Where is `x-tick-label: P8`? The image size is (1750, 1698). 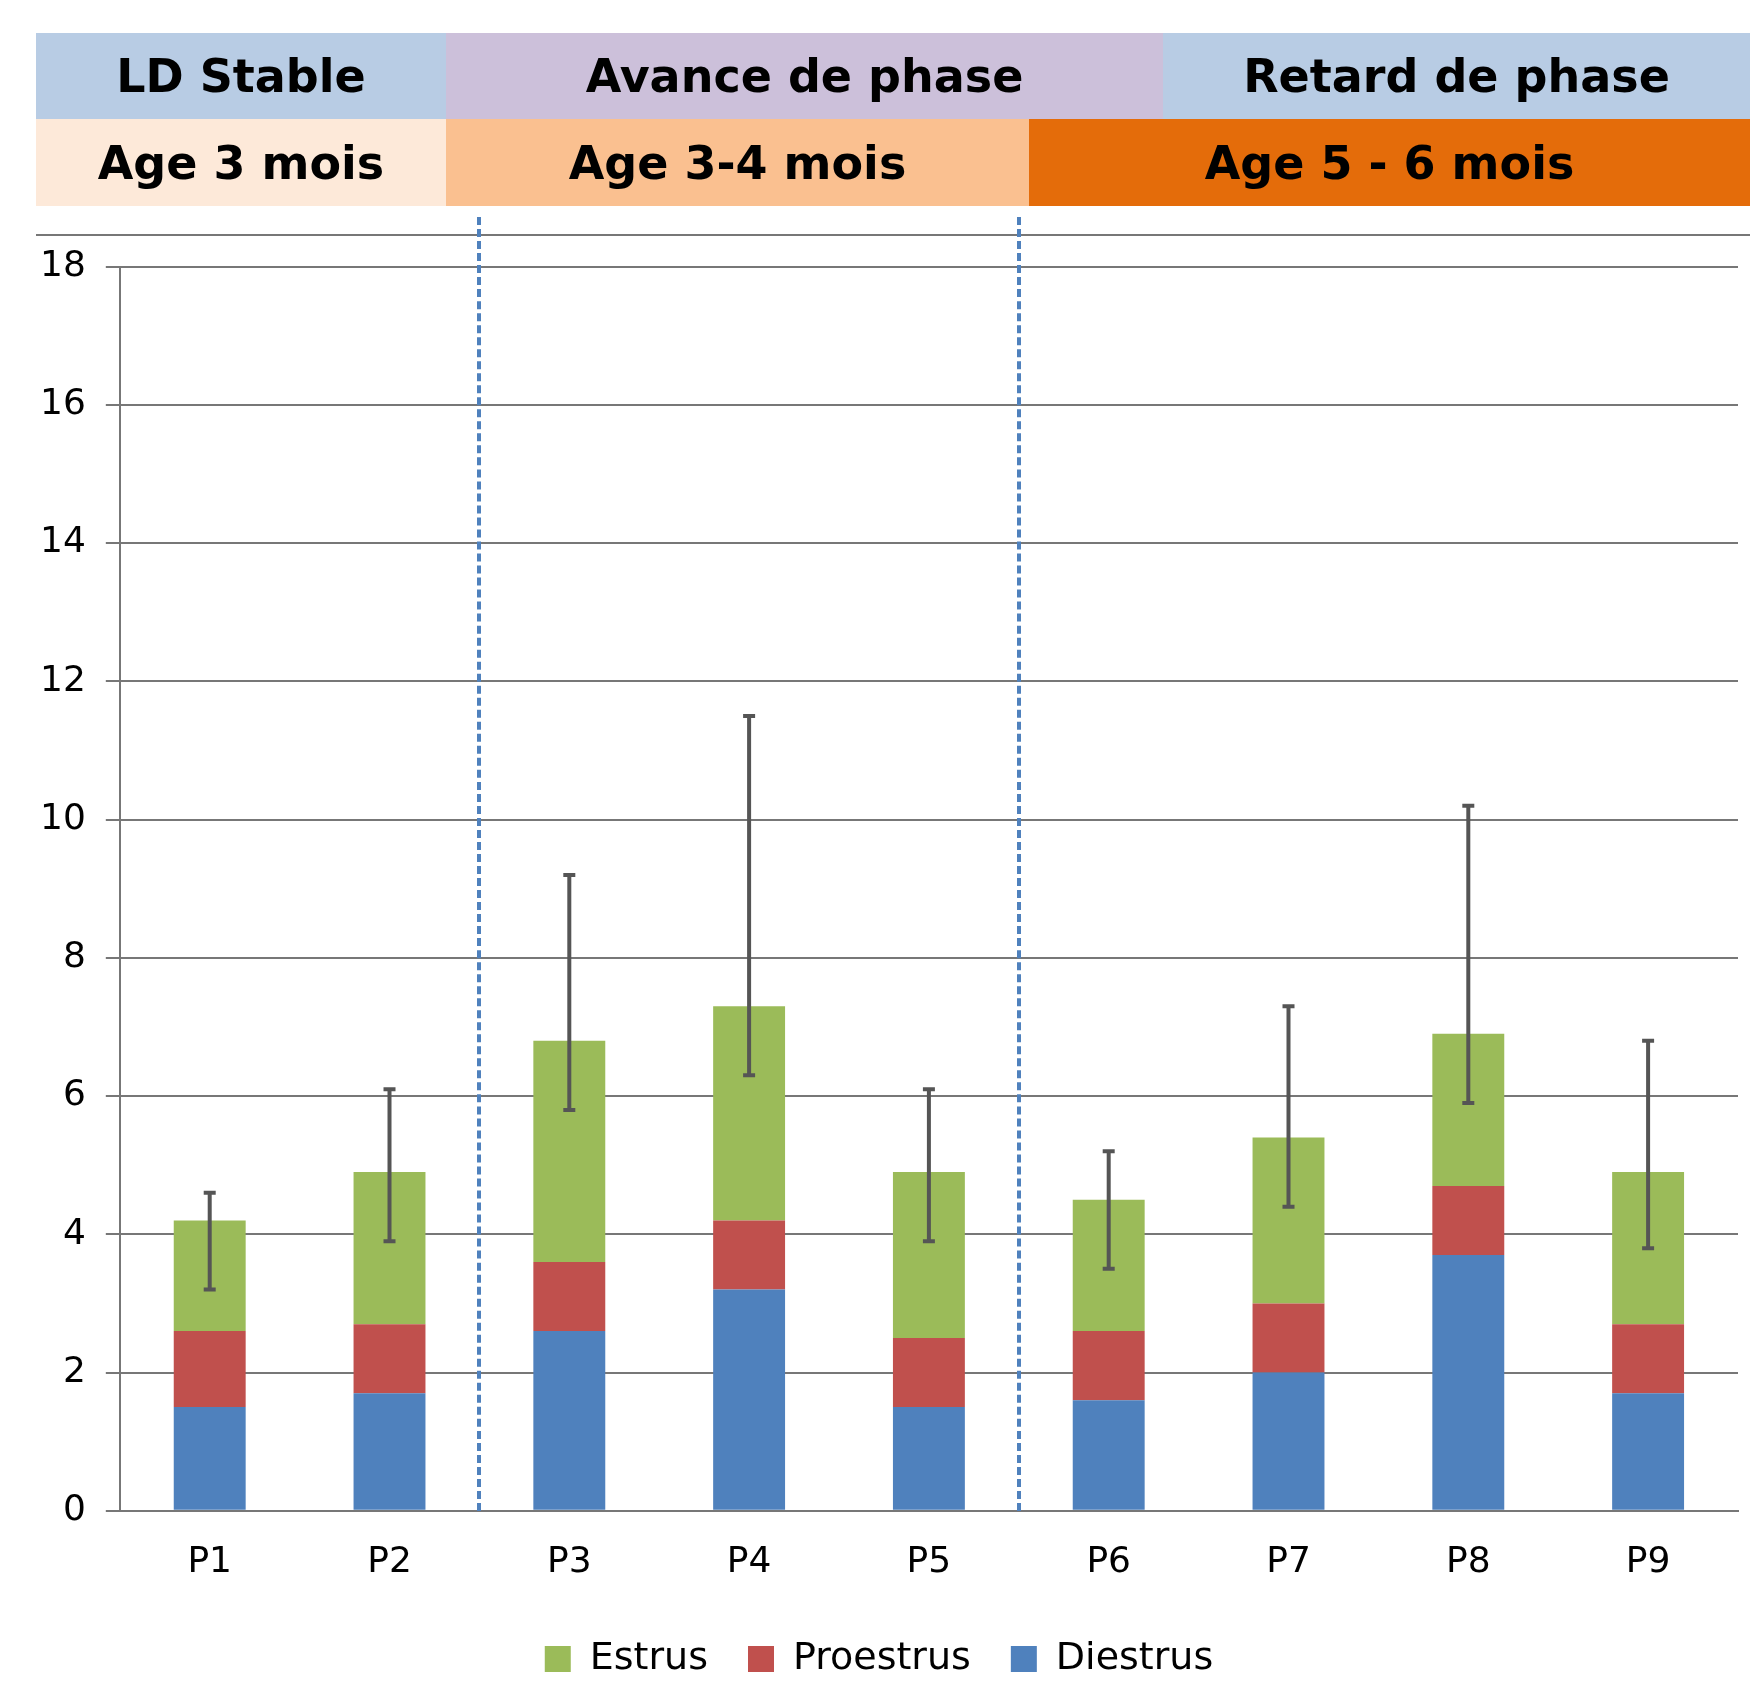 x-tick-label: P8 is located at coordinates (1468, 1559).